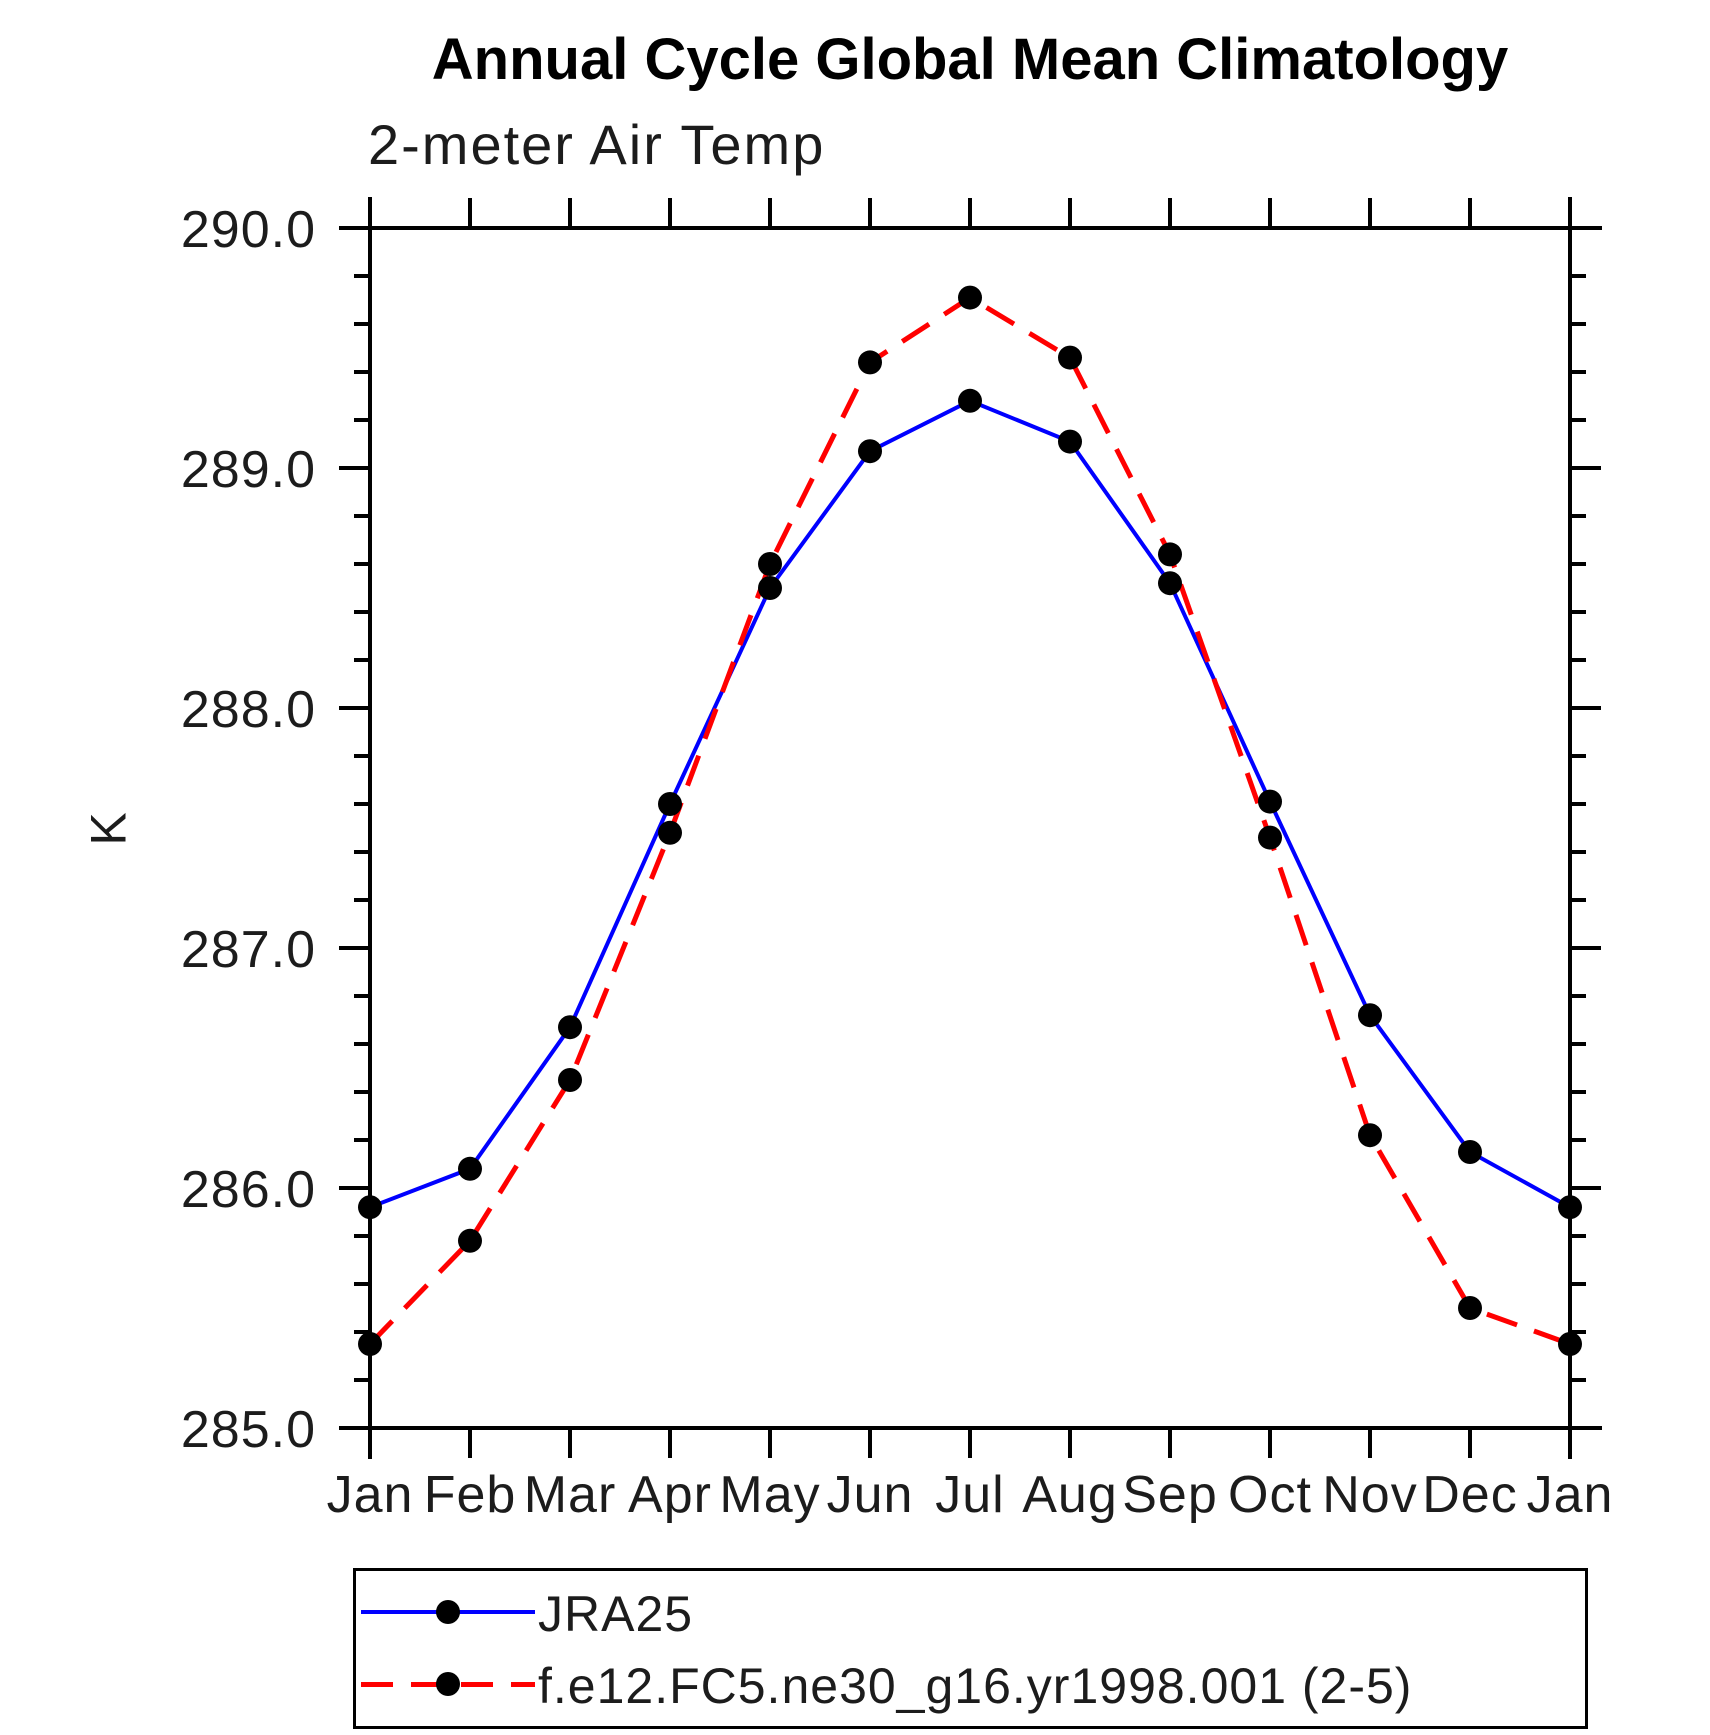  What do you see at coordinates (969, 1495) in the screenshot?
I see `x-tick-label: Jul` at bounding box center [969, 1495].